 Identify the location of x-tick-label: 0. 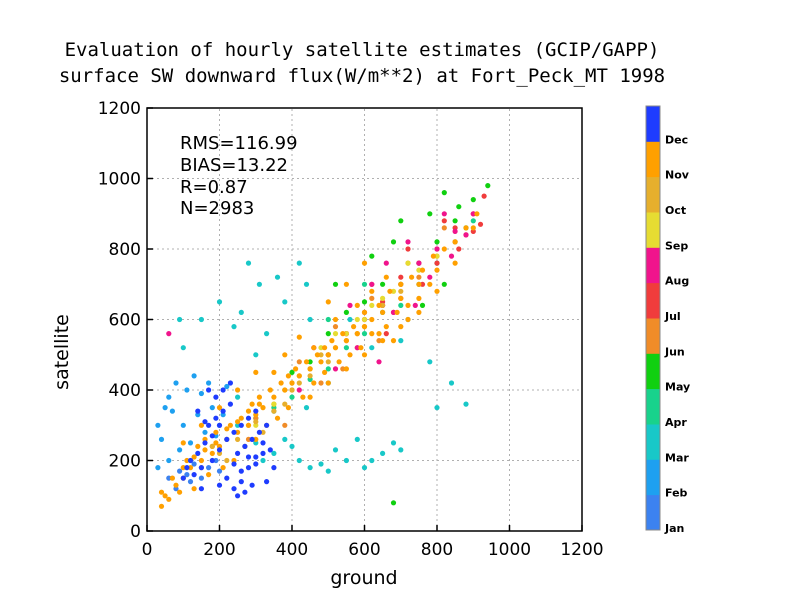
(147, 550).